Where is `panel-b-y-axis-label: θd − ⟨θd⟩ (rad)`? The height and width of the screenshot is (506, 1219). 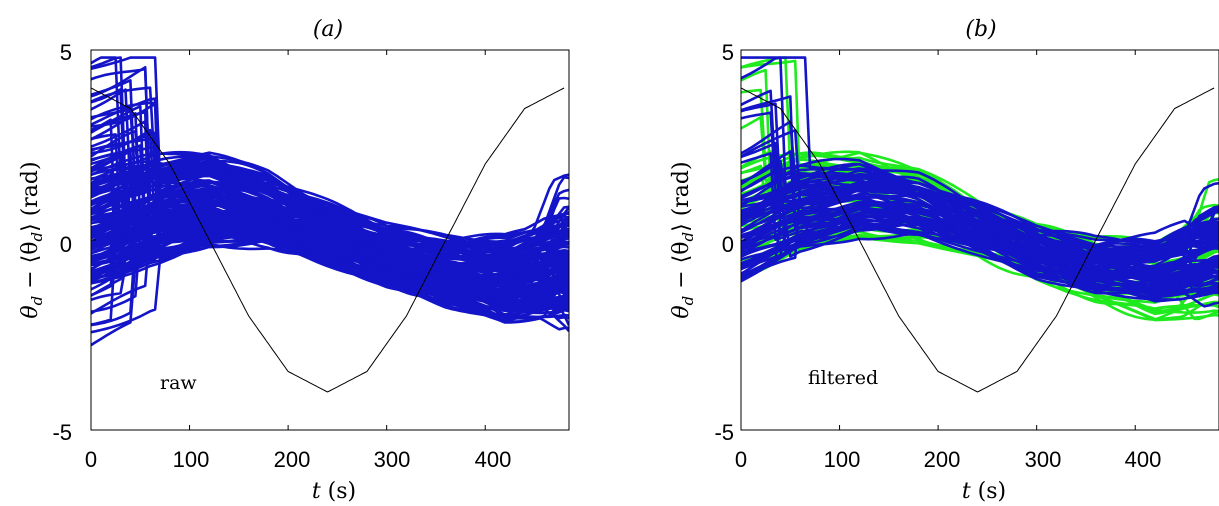
panel-b-y-axis-label: θd − ⟨θd⟩ (rad) is located at coordinates (683, 239).